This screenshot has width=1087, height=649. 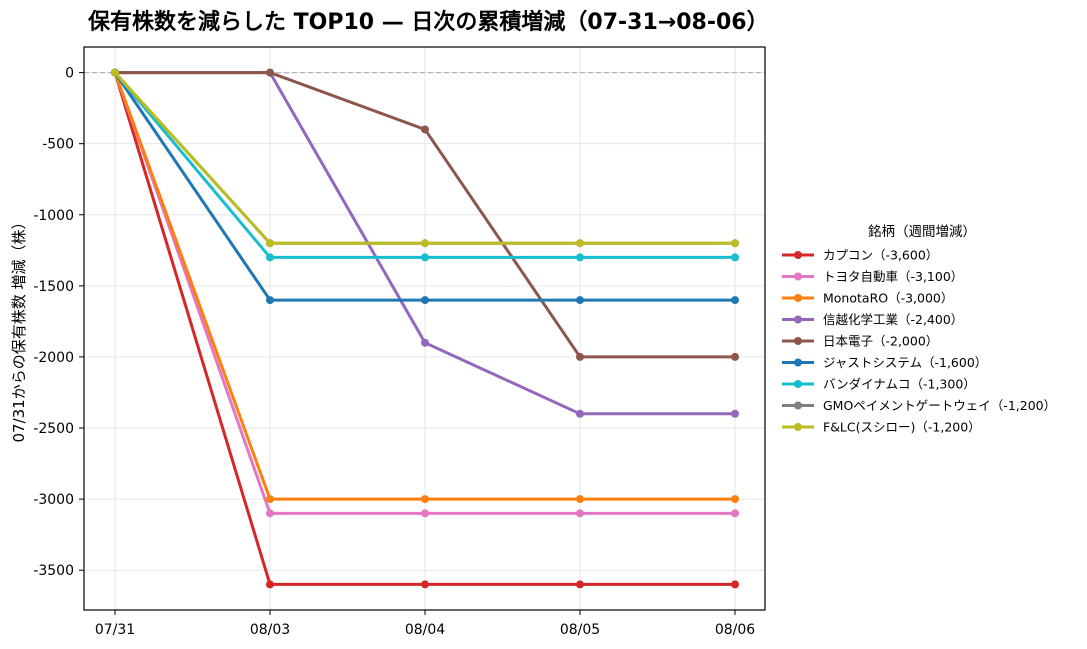 What do you see at coordinates (893, 276) in the screenshot?
I see `legend-label: トヨタ自動車（-3,100）` at bounding box center [893, 276].